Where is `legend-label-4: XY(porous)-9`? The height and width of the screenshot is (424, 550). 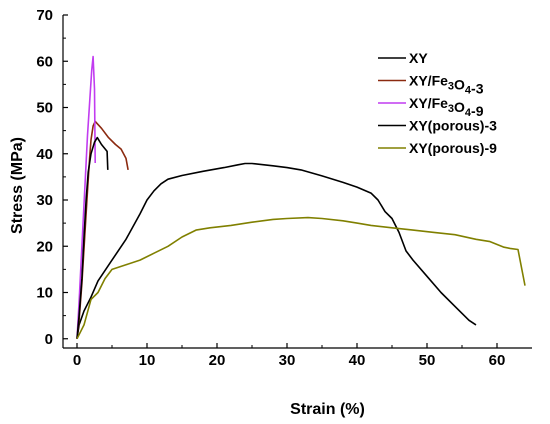 legend-label-4: XY(porous)-9 is located at coordinates (453, 148).